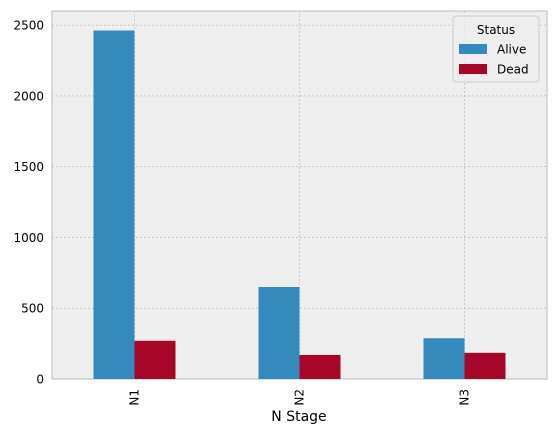  Describe the element at coordinates (496, 30) in the screenshot. I see `legend-title: Status` at that location.